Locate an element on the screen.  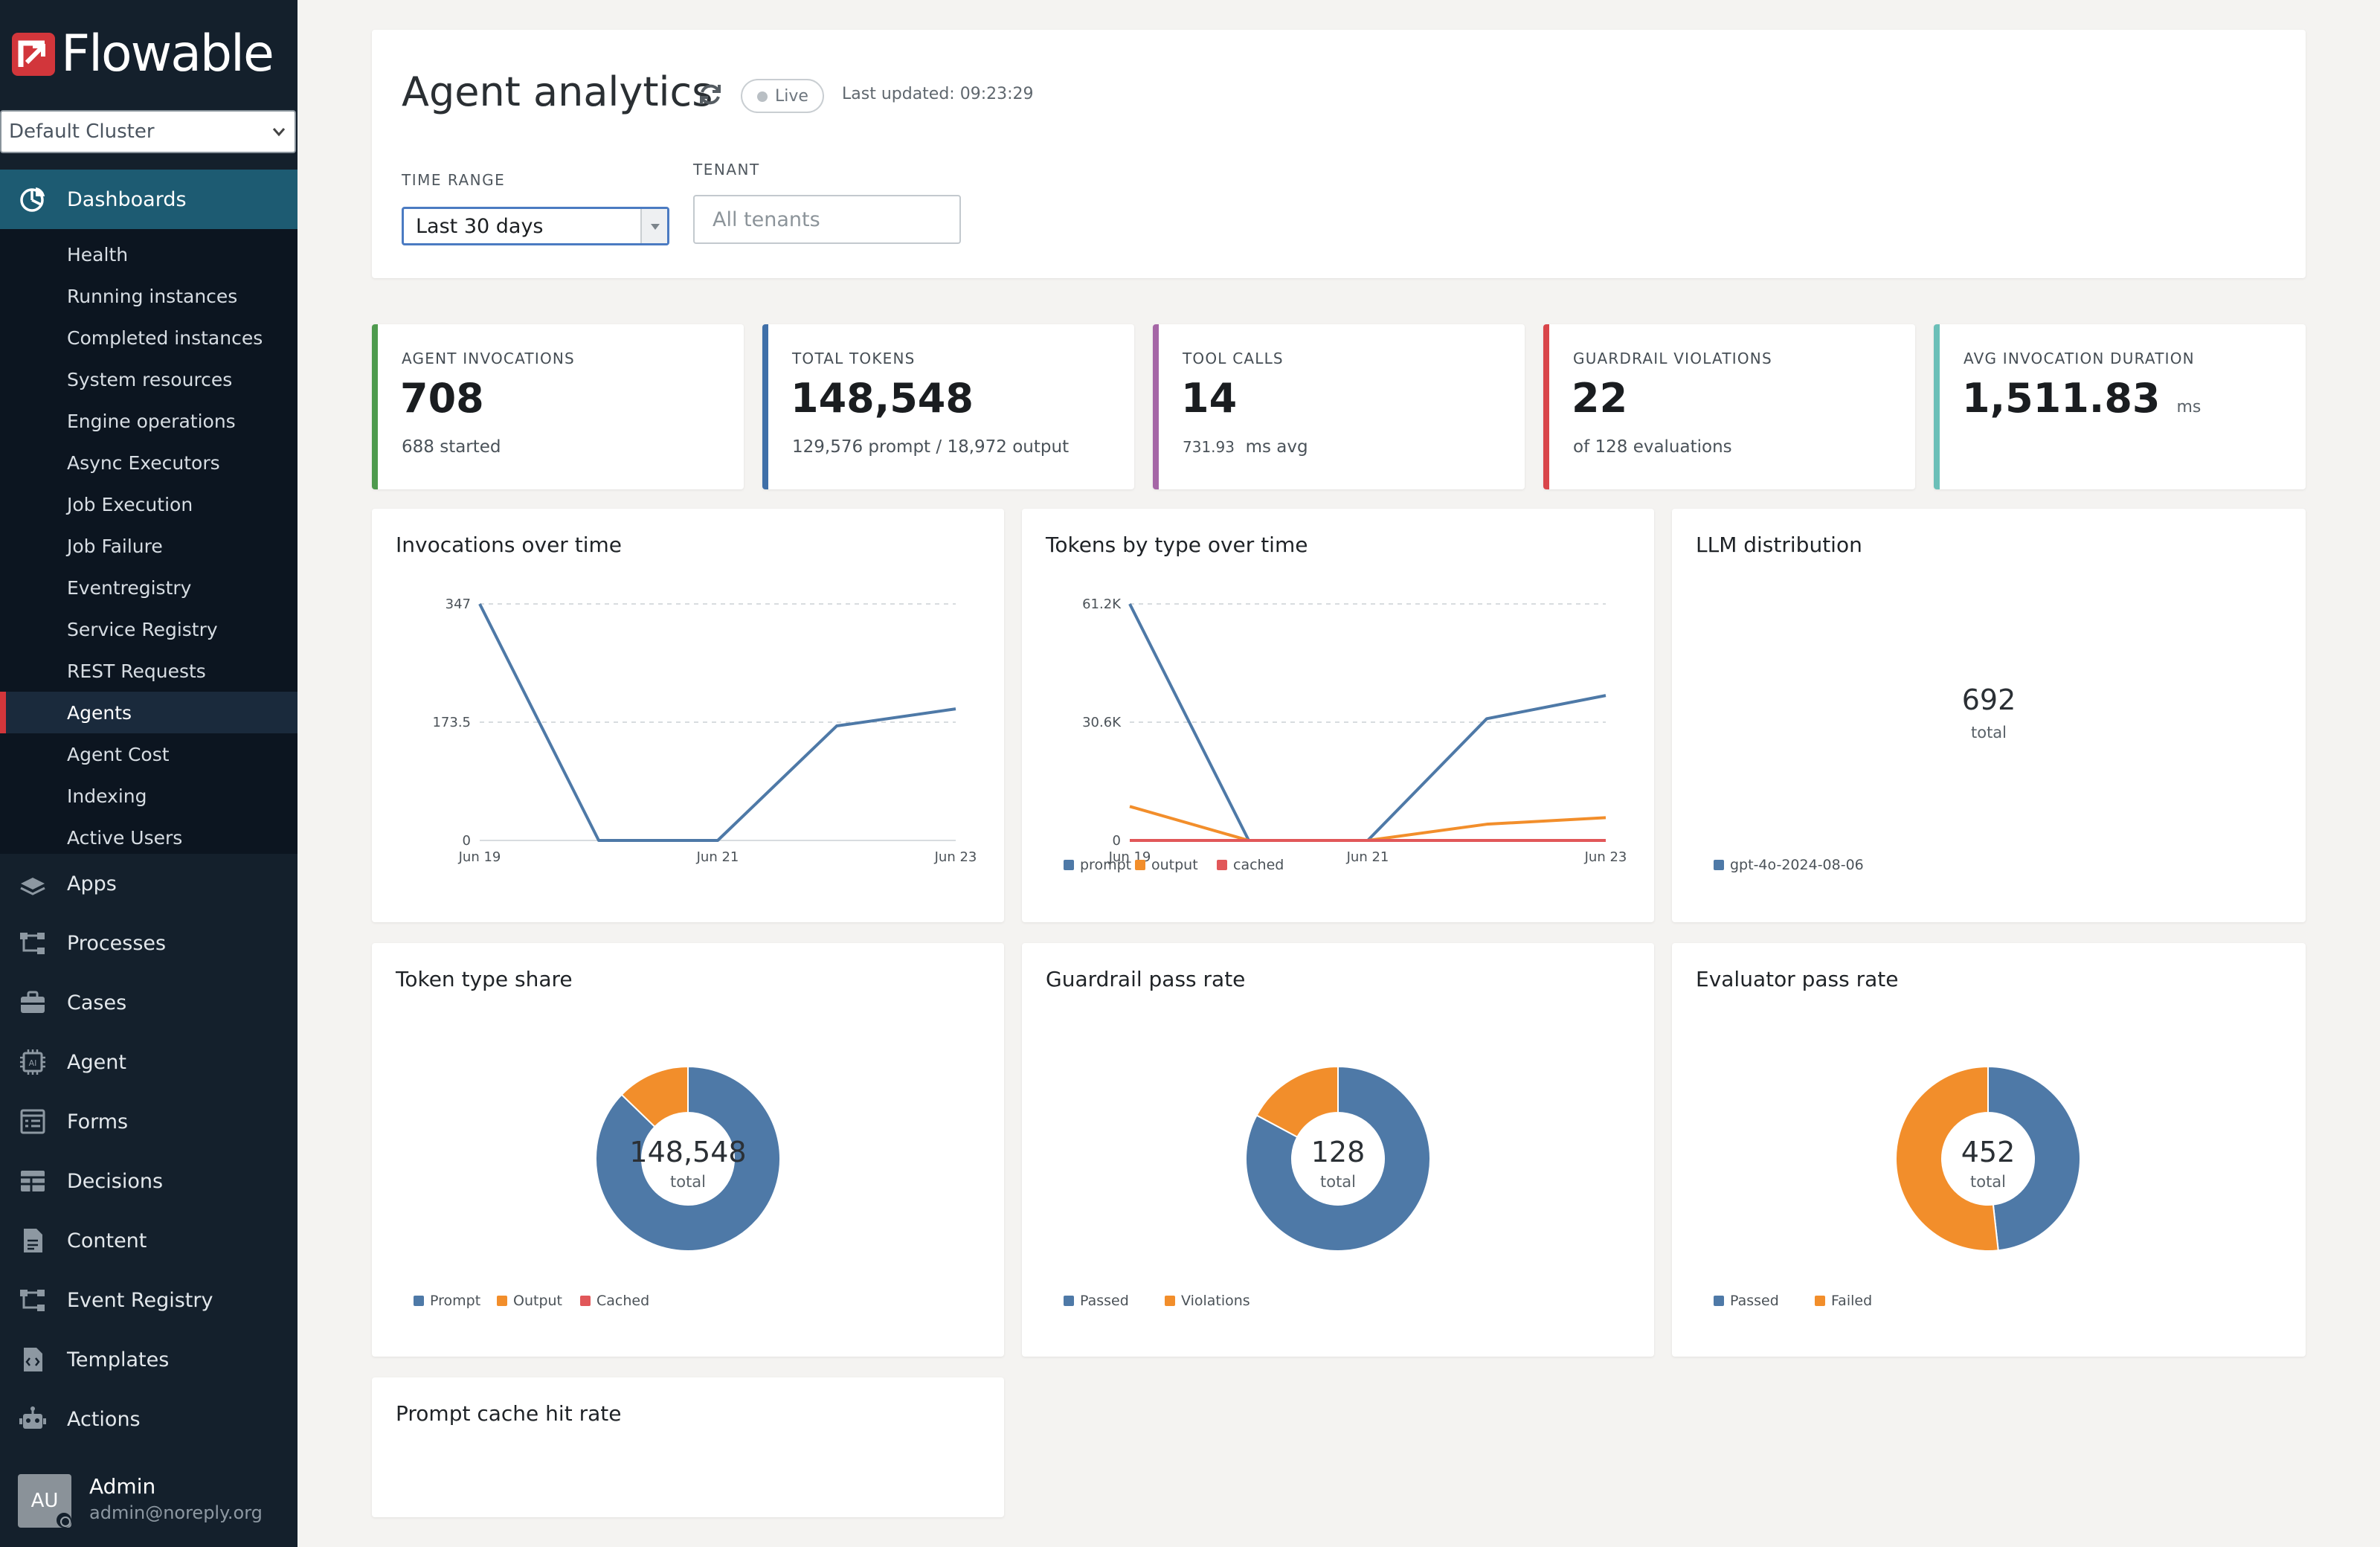
cluster-select-value: Default Cluster is located at coordinates (82, 132).